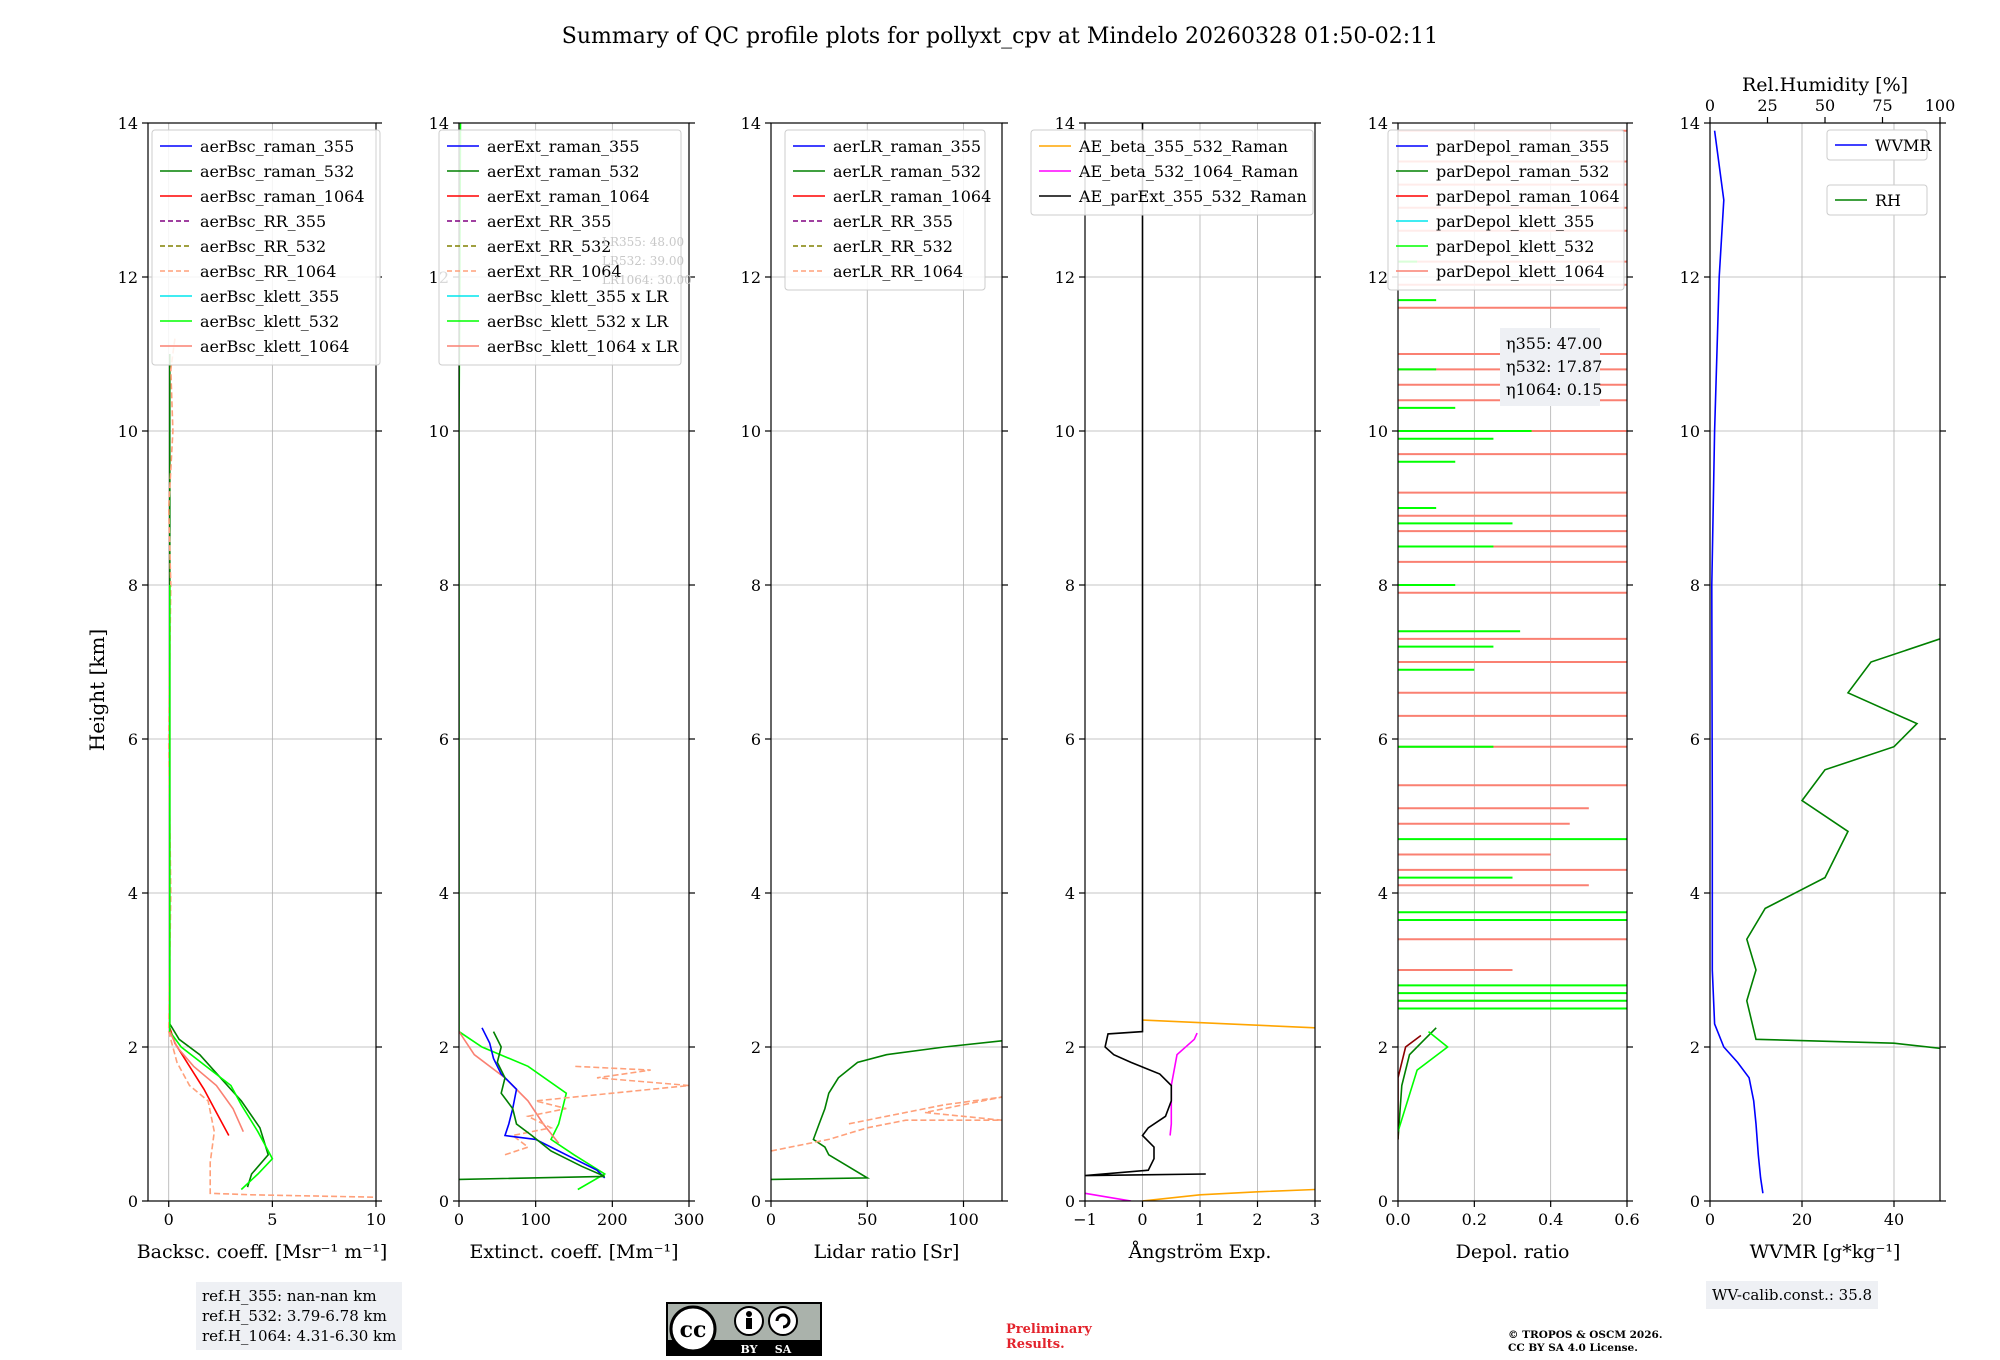 The image size is (2000, 1360). What do you see at coordinates (509, 1087) in the screenshot?
I see `series-aerBsc_klett_1064 x LR` at bounding box center [509, 1087].